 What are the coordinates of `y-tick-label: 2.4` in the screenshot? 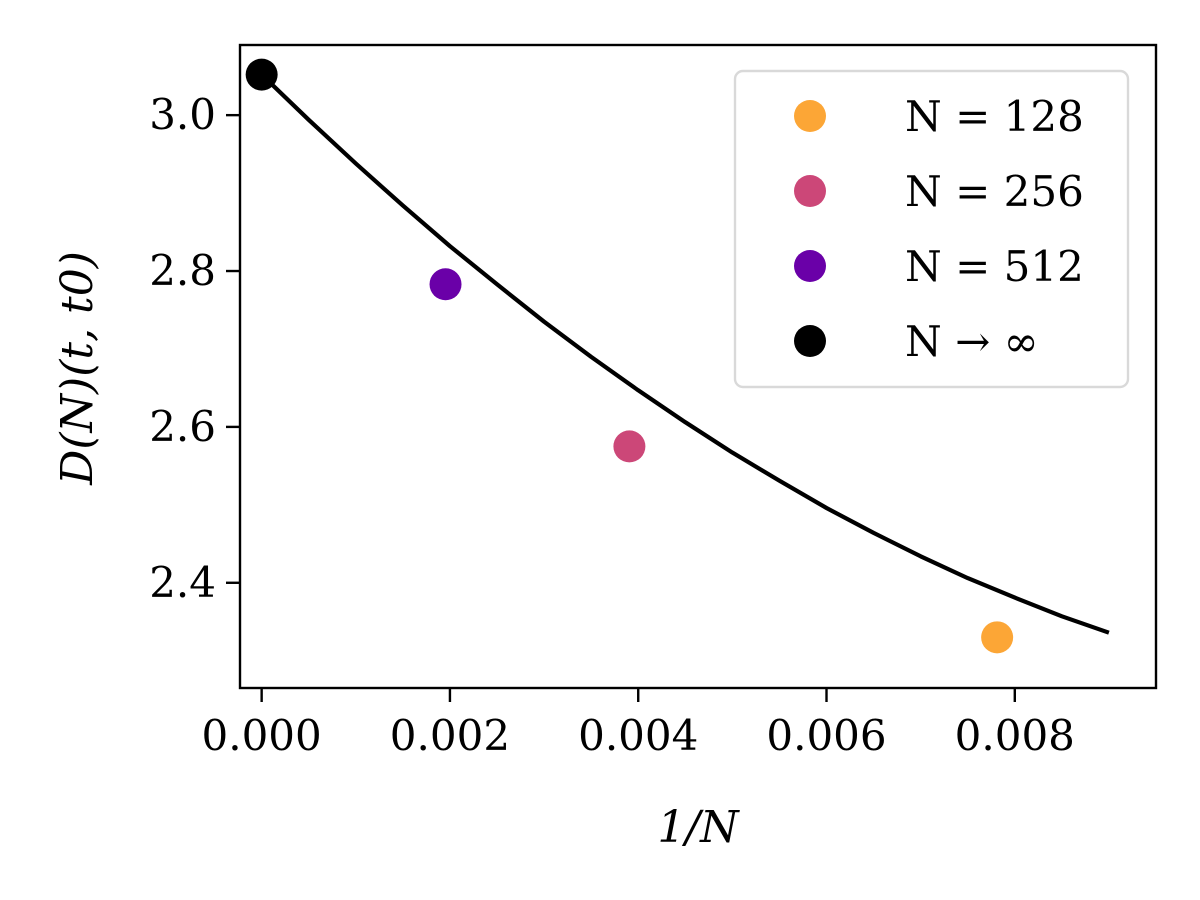 It's located at (182, 582).